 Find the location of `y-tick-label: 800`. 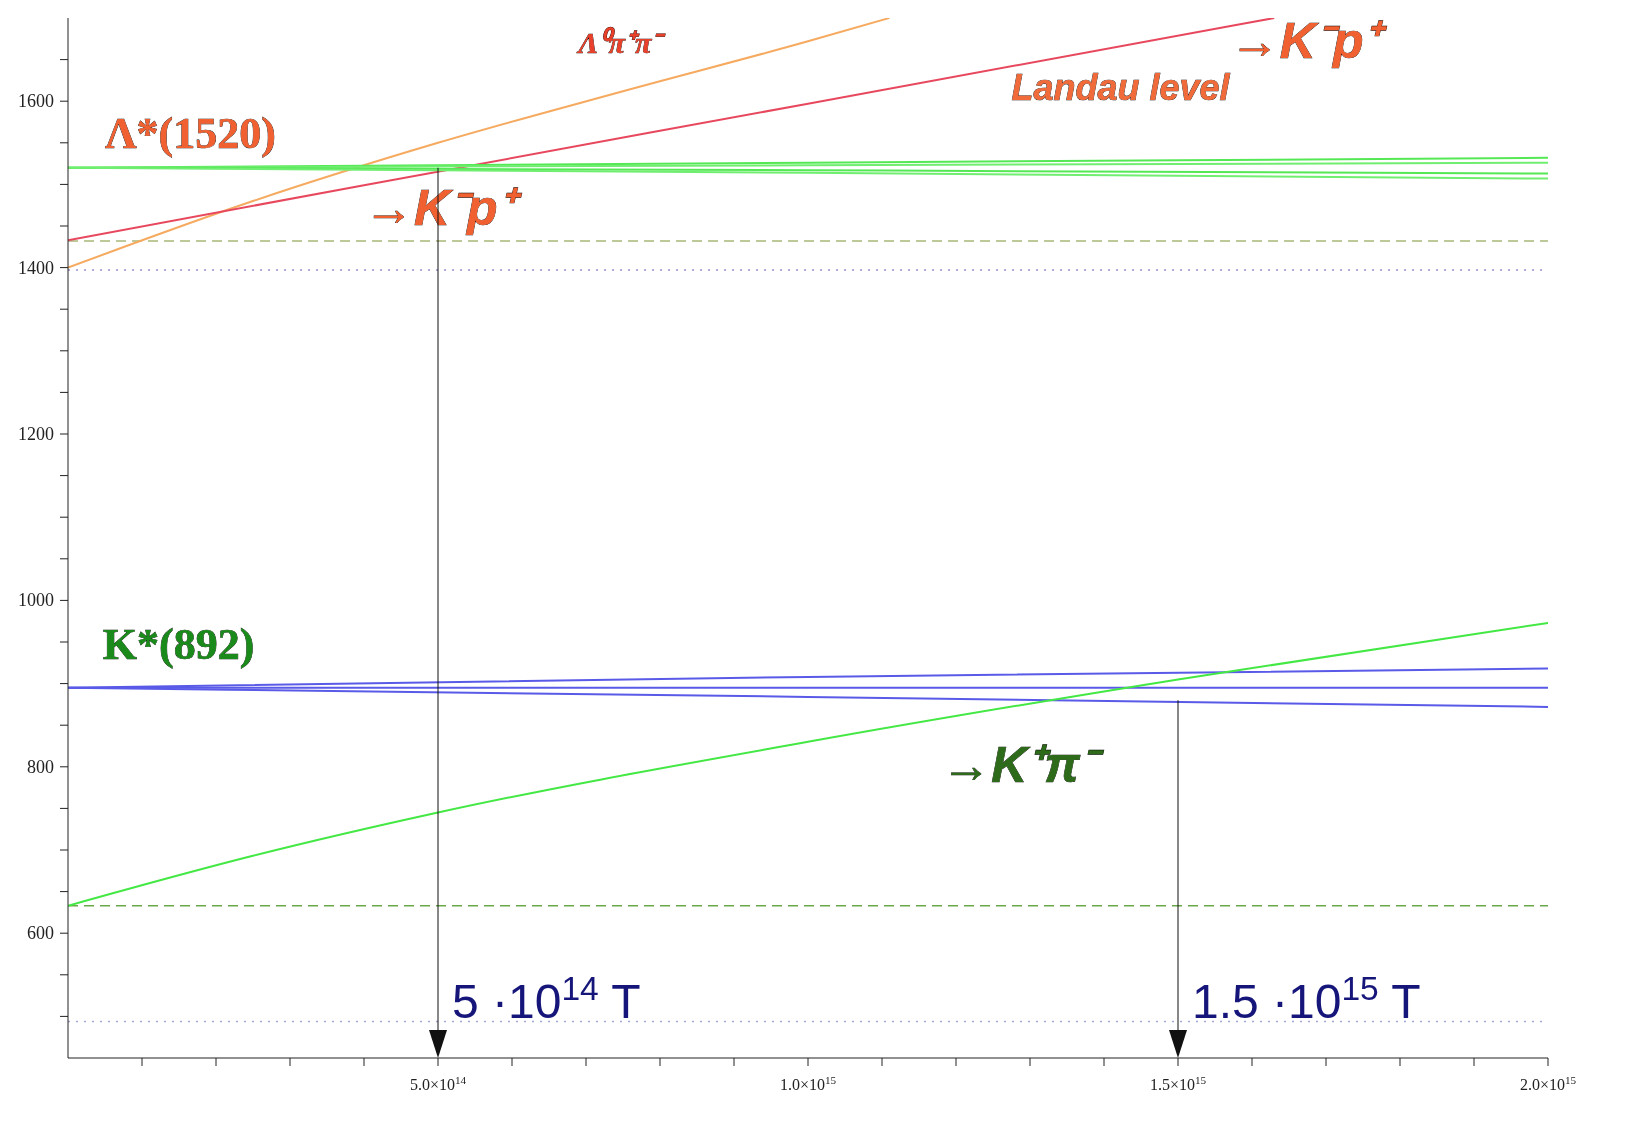

y-tick-label: 800 is located at coordinates (40, 766).